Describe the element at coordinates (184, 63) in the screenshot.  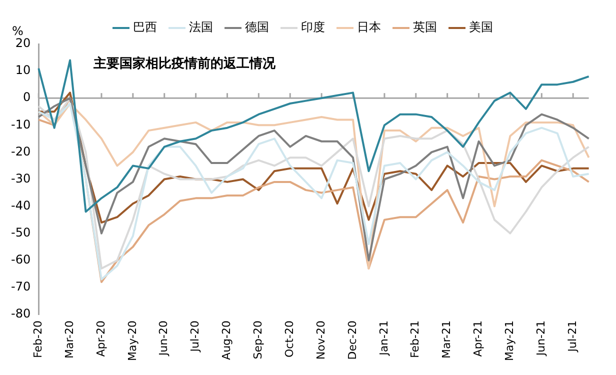
I see `text: 主要国家相比疫情前的返工情况` at that location.